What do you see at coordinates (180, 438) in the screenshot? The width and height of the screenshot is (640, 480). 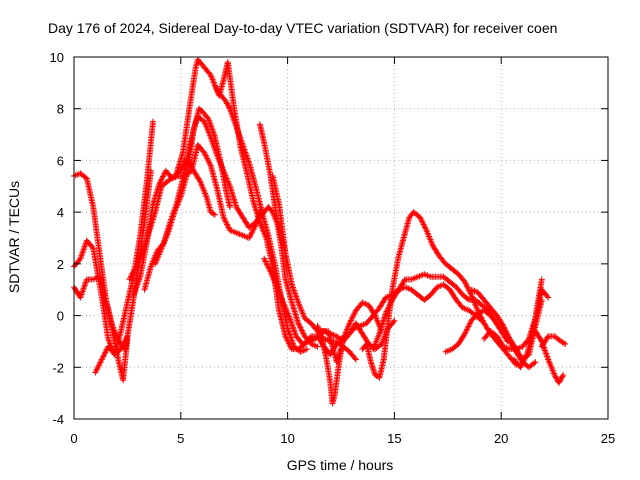 I see `x-tick-label: 5` at bounding box center [180, 438].